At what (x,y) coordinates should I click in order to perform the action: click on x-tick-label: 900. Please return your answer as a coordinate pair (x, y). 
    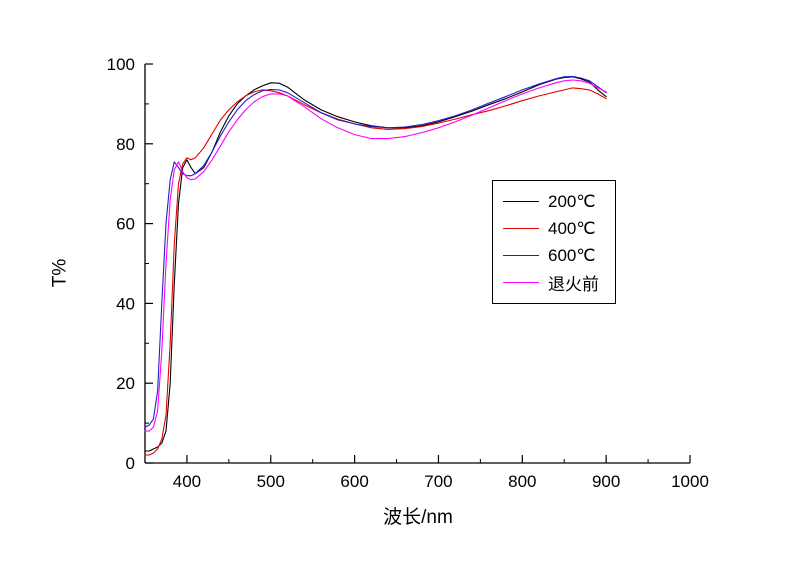
    Looking at the image, I should click on (606, 481).